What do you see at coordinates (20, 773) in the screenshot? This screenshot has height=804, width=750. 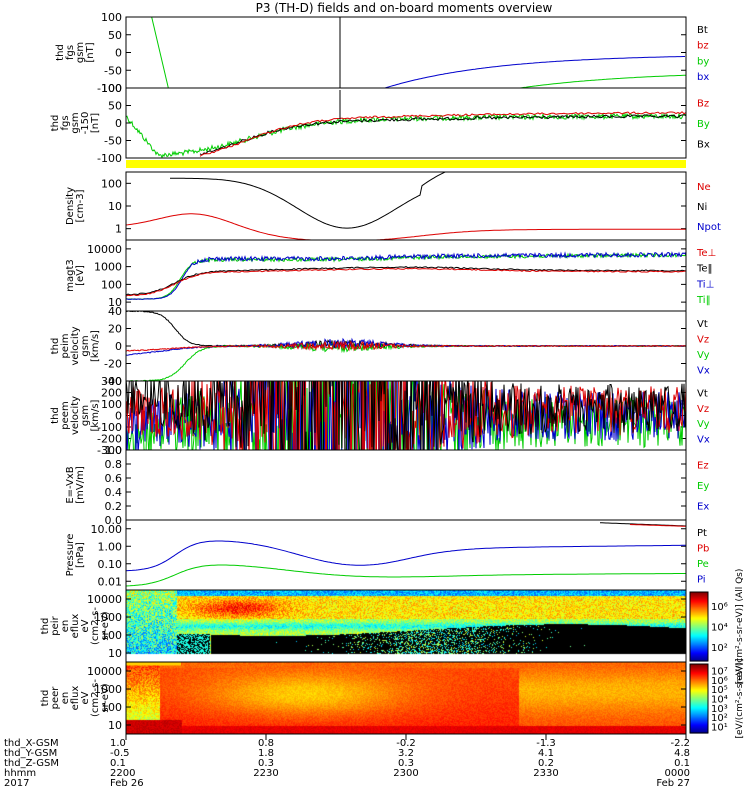 I see `x-row-label: hhmm` at bounding box center [20, 773].